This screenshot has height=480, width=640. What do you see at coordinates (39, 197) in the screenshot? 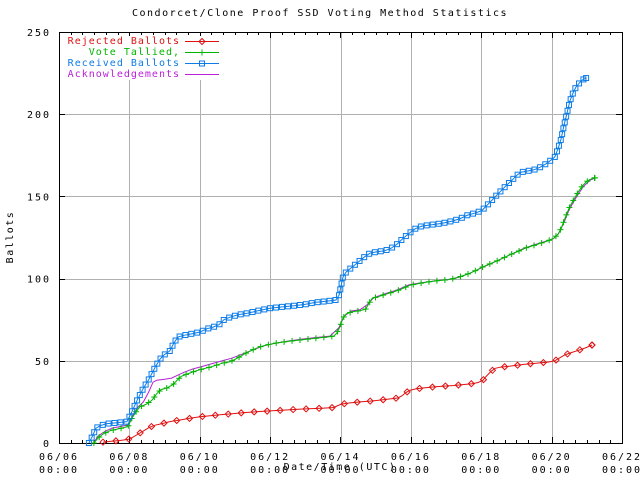
I see `y-tick-label: 150` at bounding box center [39, 197].